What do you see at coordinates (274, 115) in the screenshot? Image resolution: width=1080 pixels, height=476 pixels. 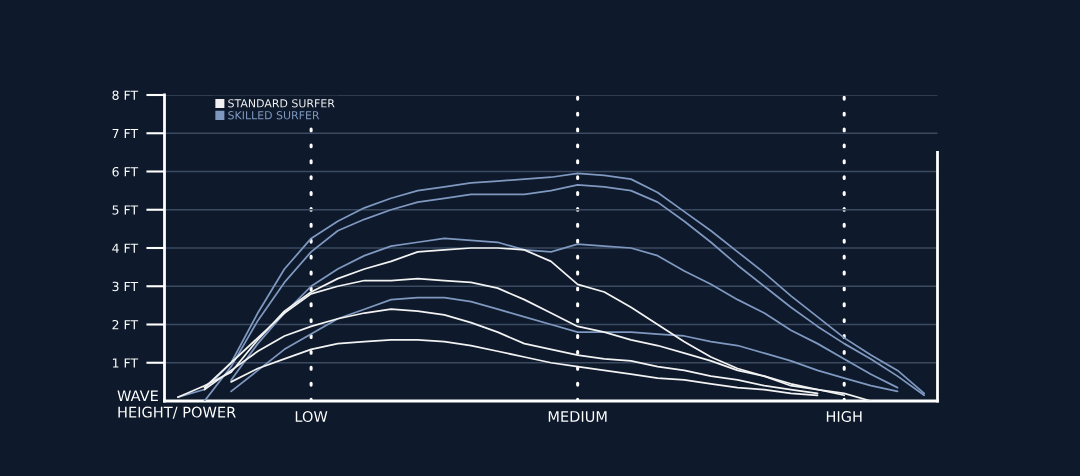 I see `legend-label: SKILLED SURFER` at bounding box center [274, 115].